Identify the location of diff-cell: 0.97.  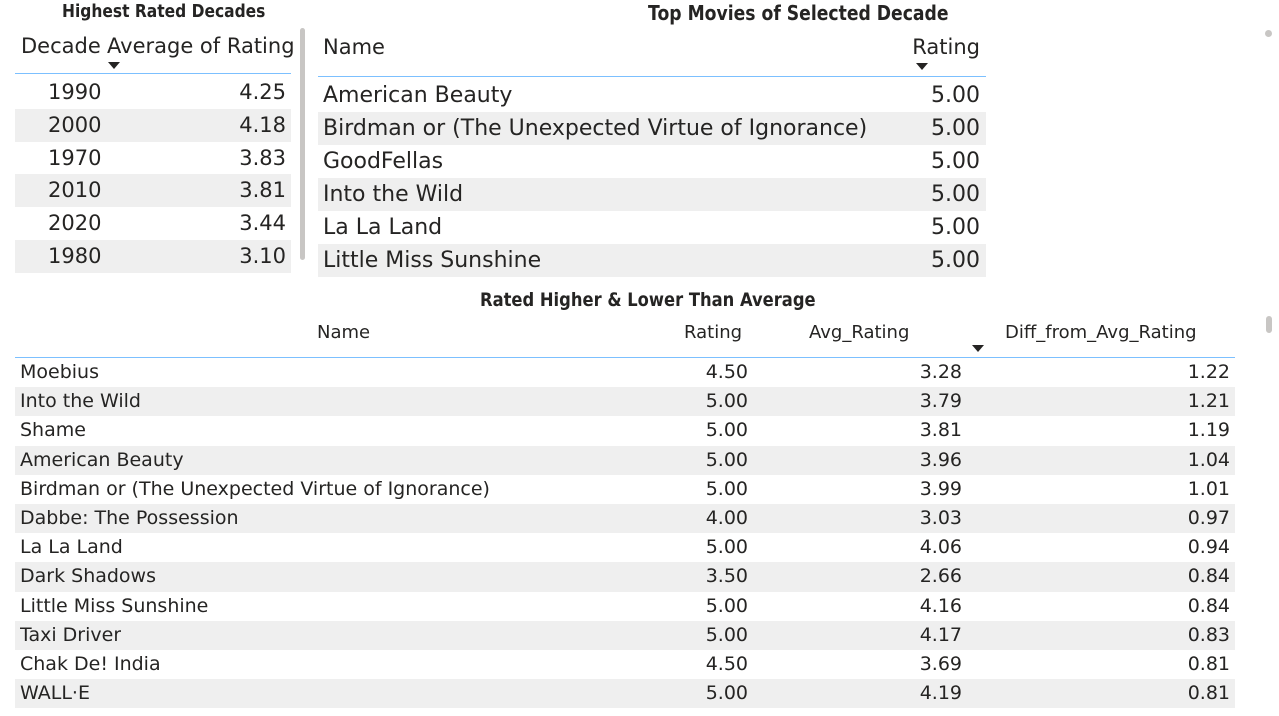
(1208, 518).